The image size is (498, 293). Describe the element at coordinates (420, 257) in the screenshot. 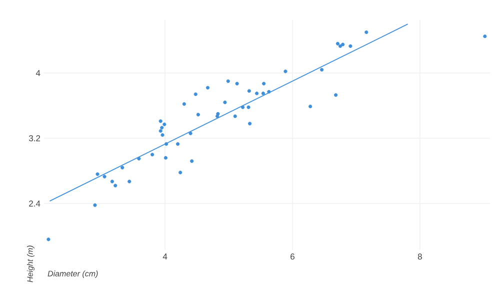

I see `x-tick-label: 8` at that location.